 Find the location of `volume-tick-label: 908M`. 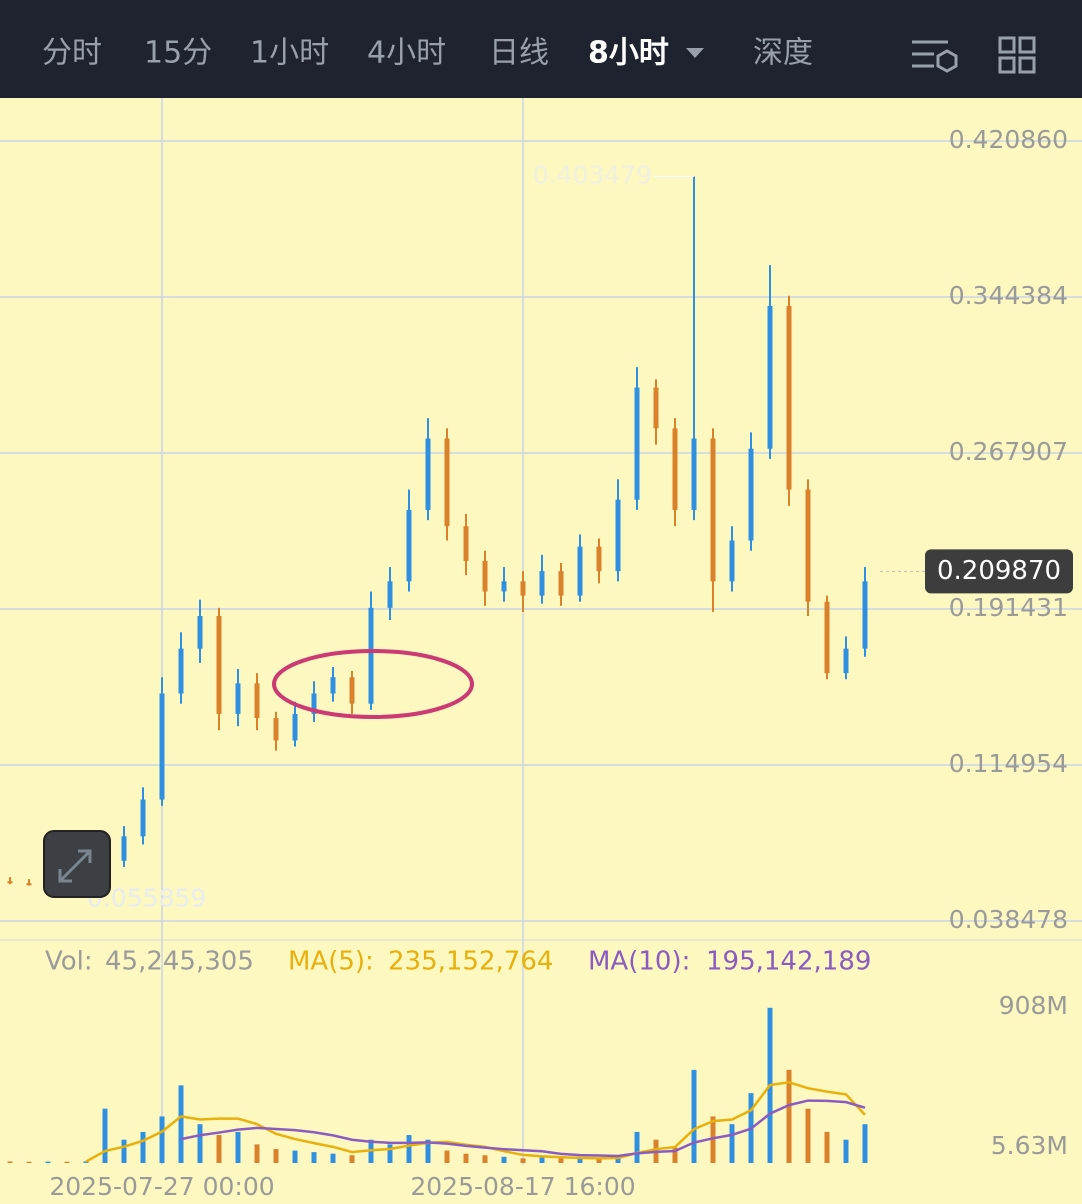

volume-tick-label: 908M is located at coordinates (1033, 1005).